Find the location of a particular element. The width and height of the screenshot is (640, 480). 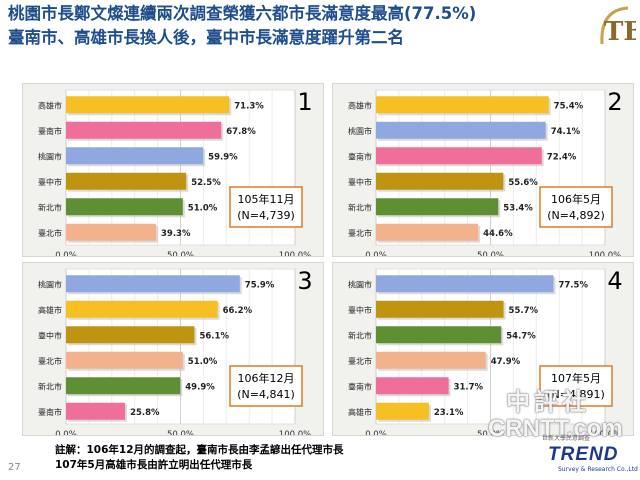

panel-number: 1 is located at coordinates (304, 102).